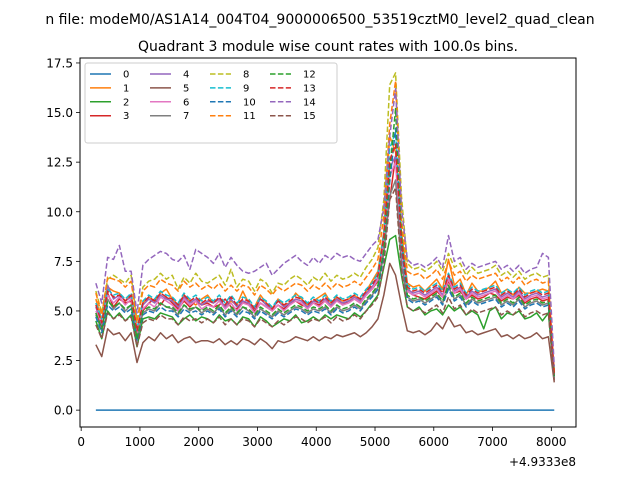 This screenshot has width=640, height=480. Describe the element at coordinates (198, 442) in the screenshot. I see `x-tick-label: 2000` at that location.